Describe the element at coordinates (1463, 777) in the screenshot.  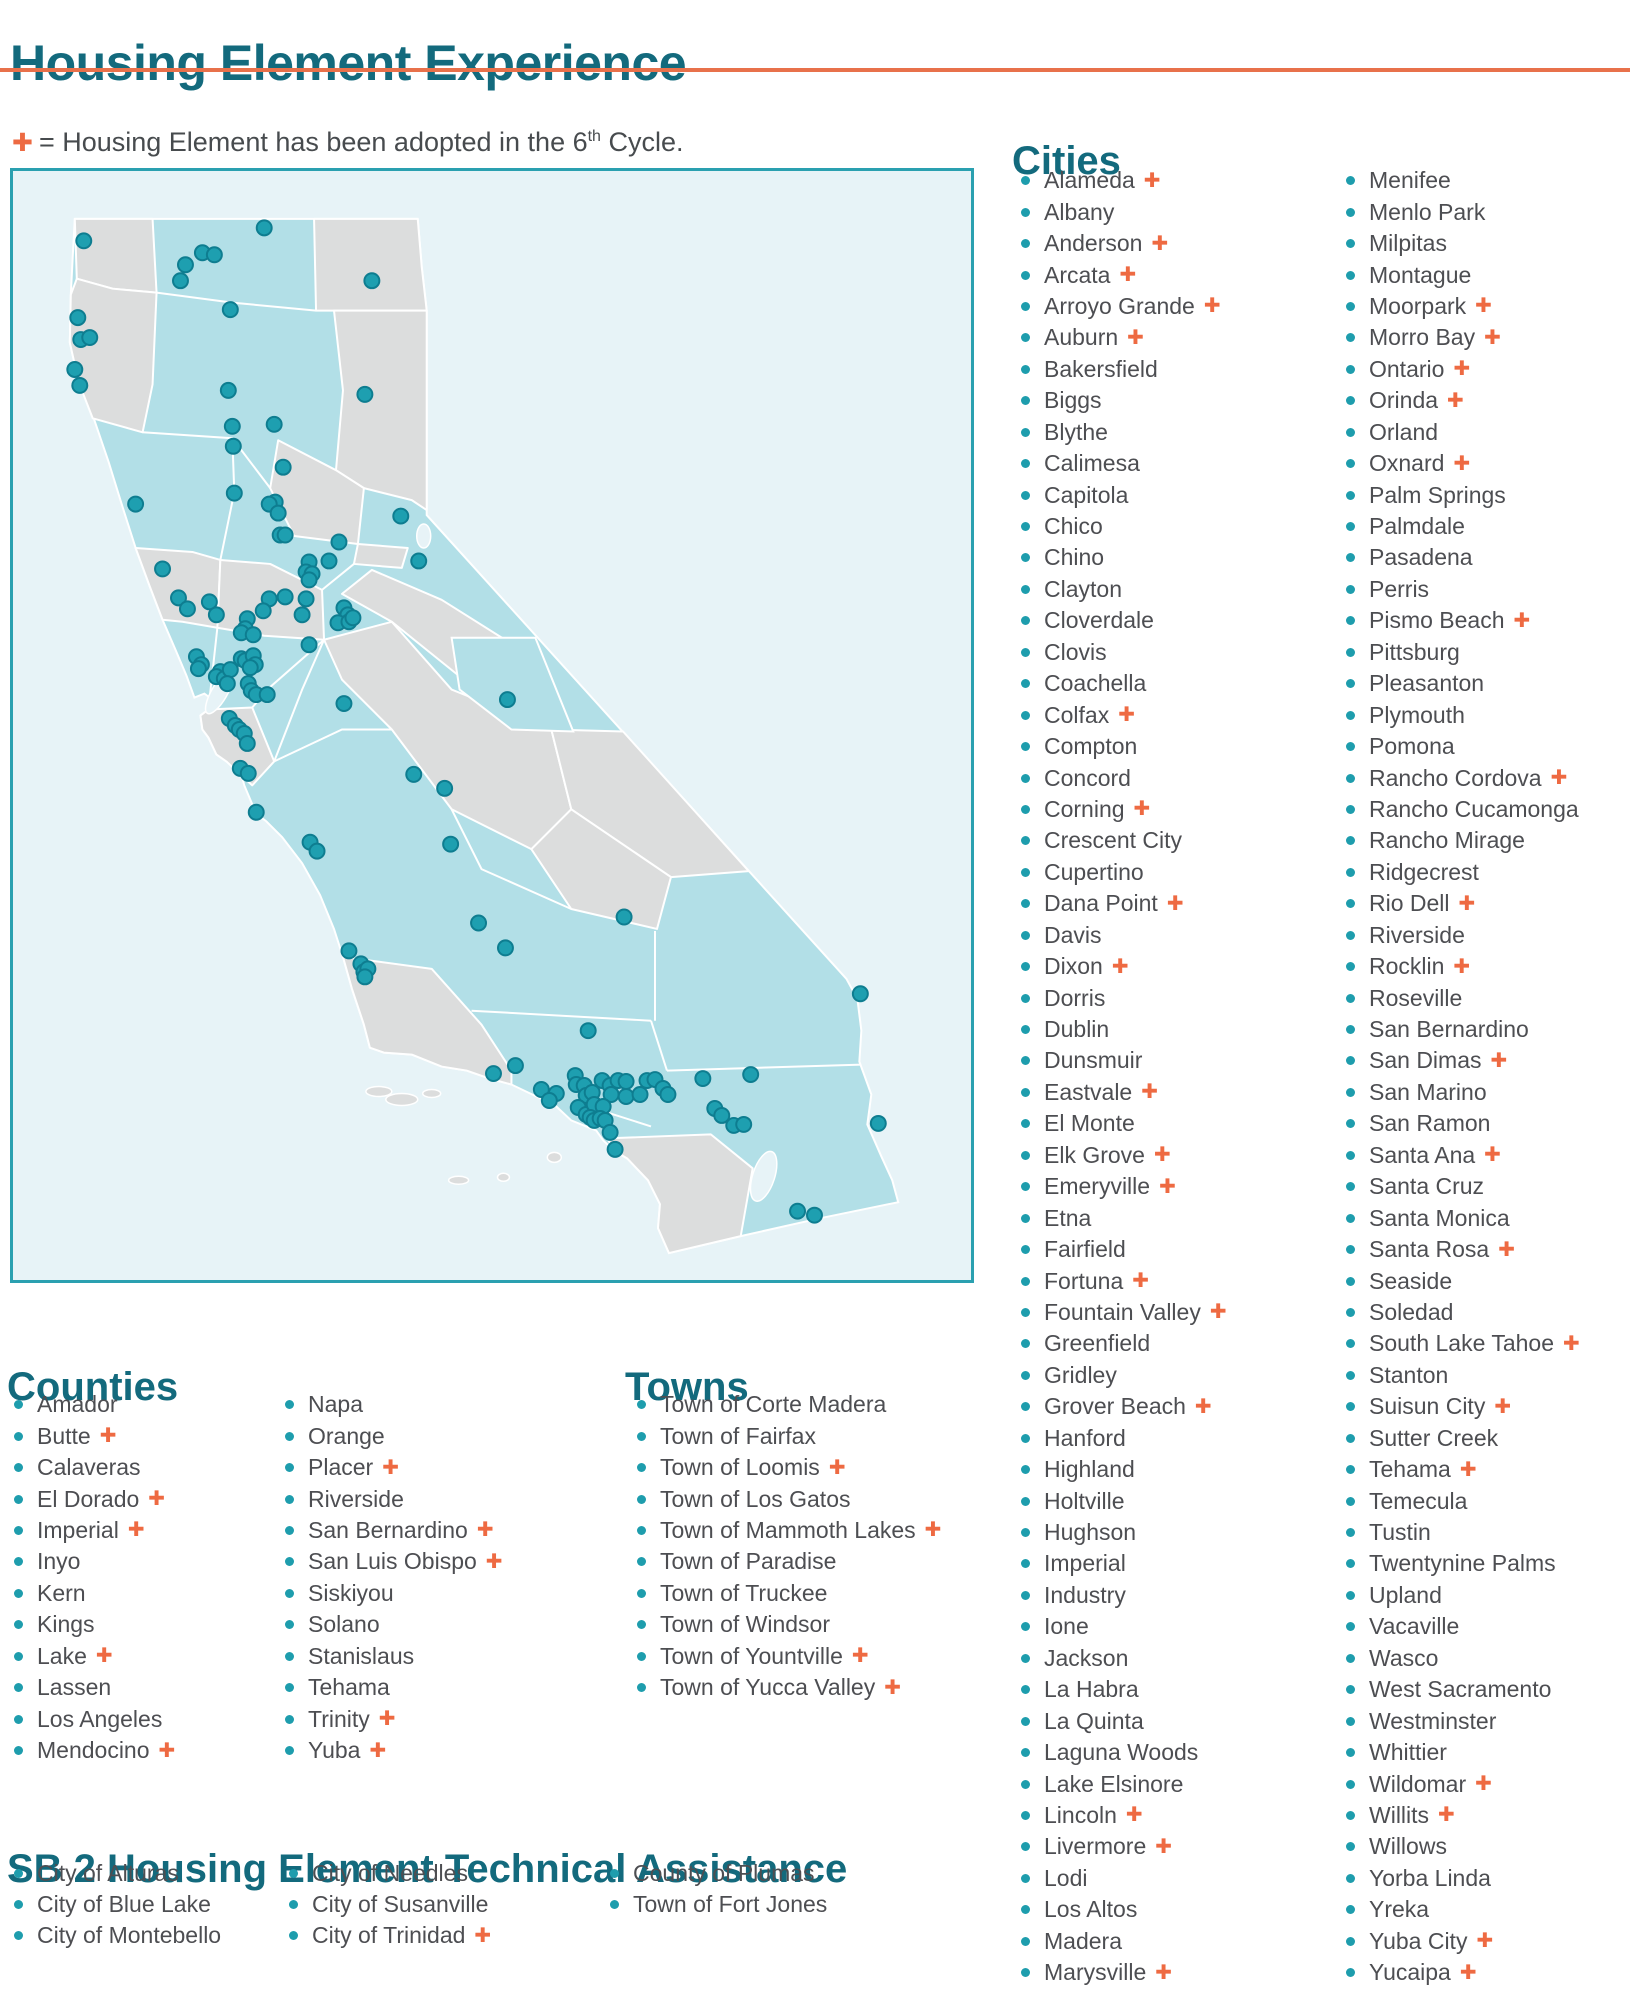
I see `list-item: Rancho Cordova ✚` at that location.